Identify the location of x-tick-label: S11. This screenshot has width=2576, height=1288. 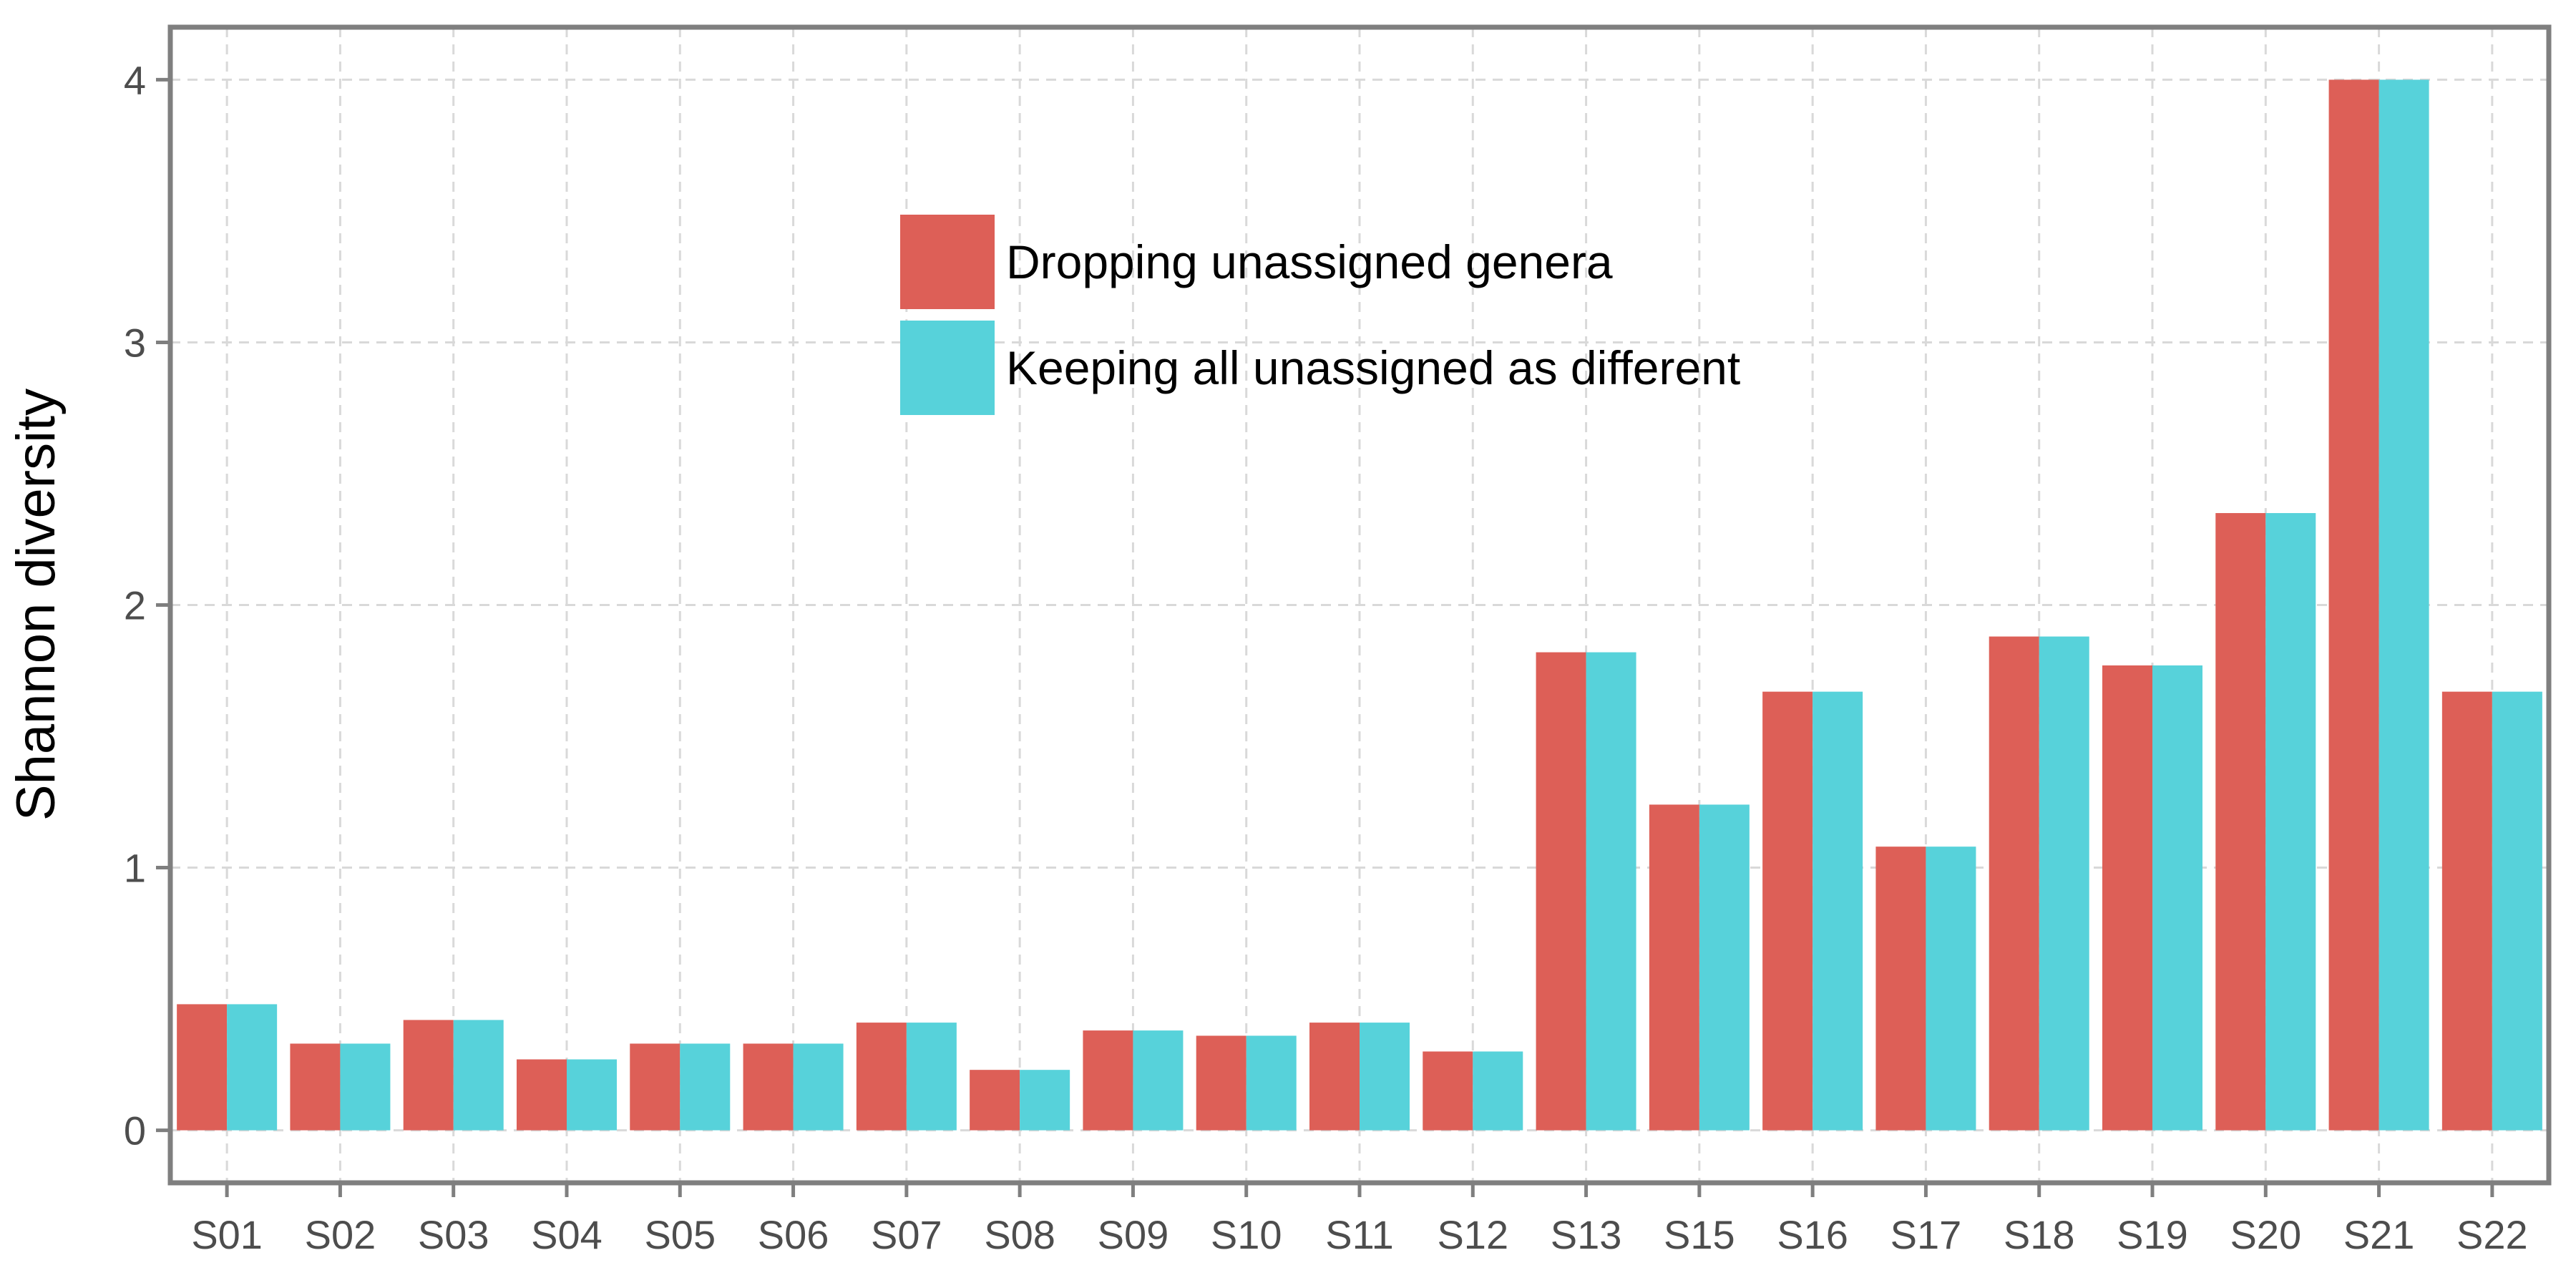
(1359, 1234).